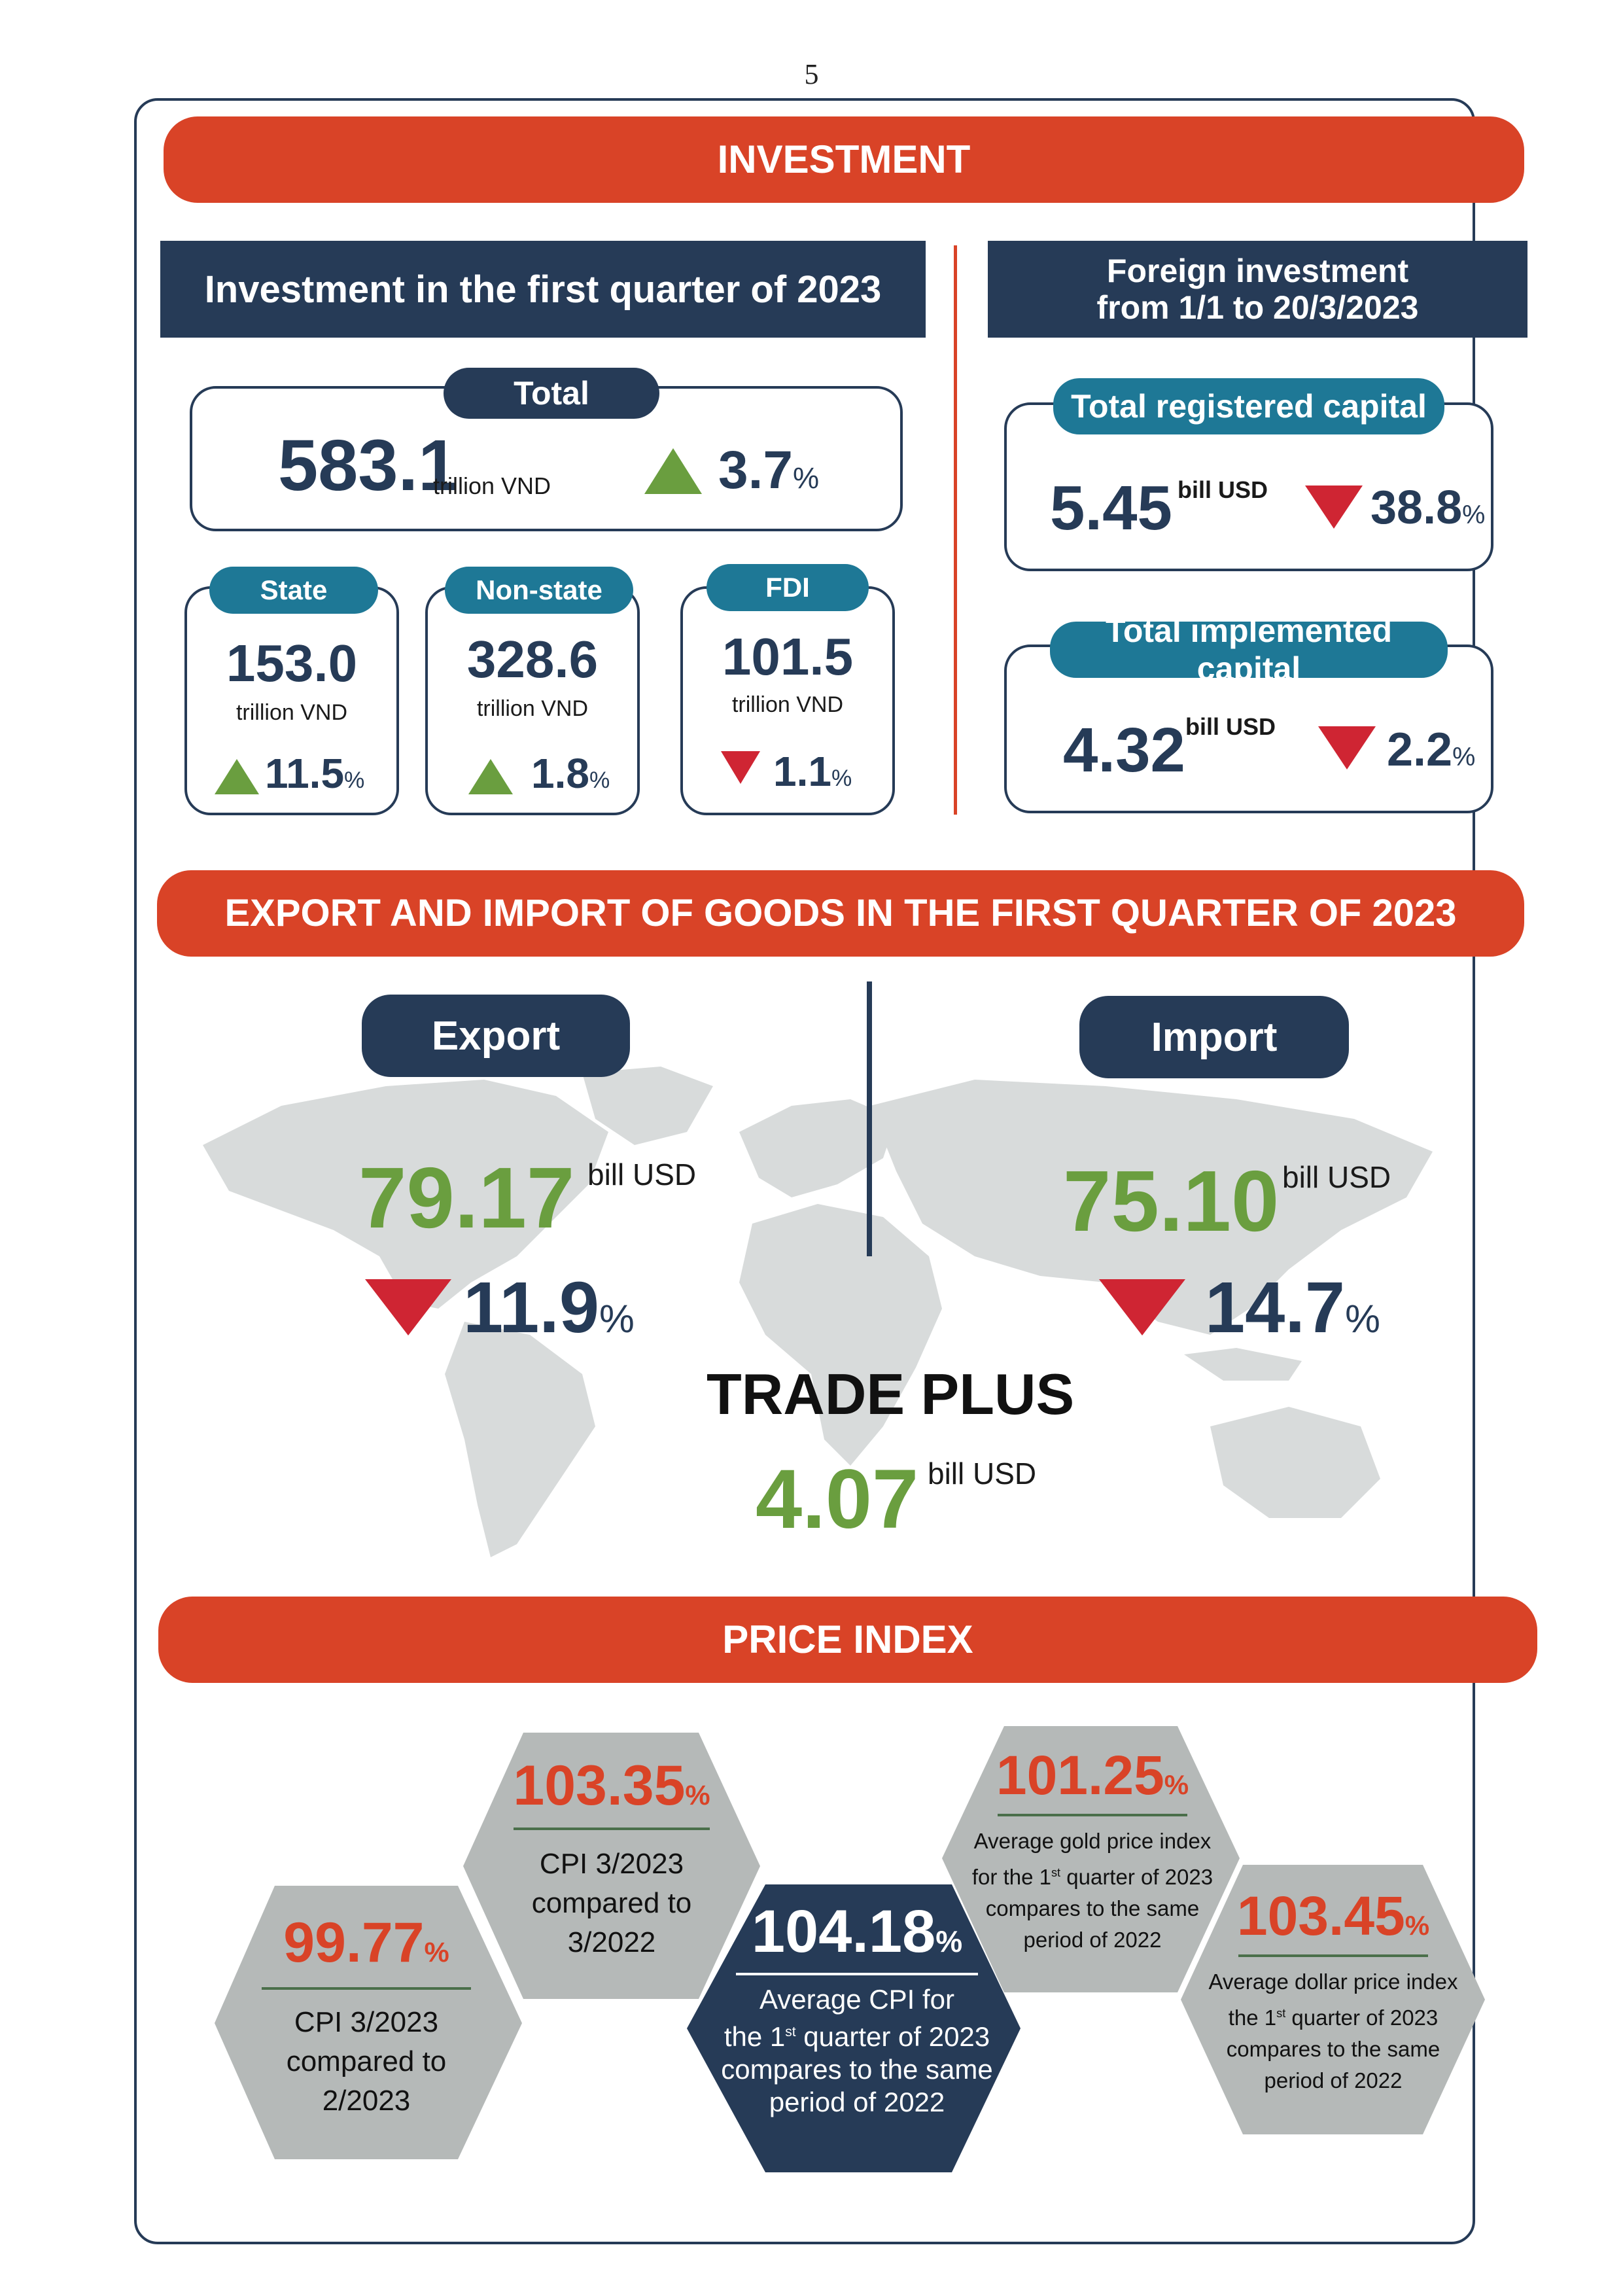 This screenshot has height=2296, width=1623. Describe the element at coordinates (857, 2069) in the screenshot. I see `cpi-avg-line3: compares to the same` at that location.